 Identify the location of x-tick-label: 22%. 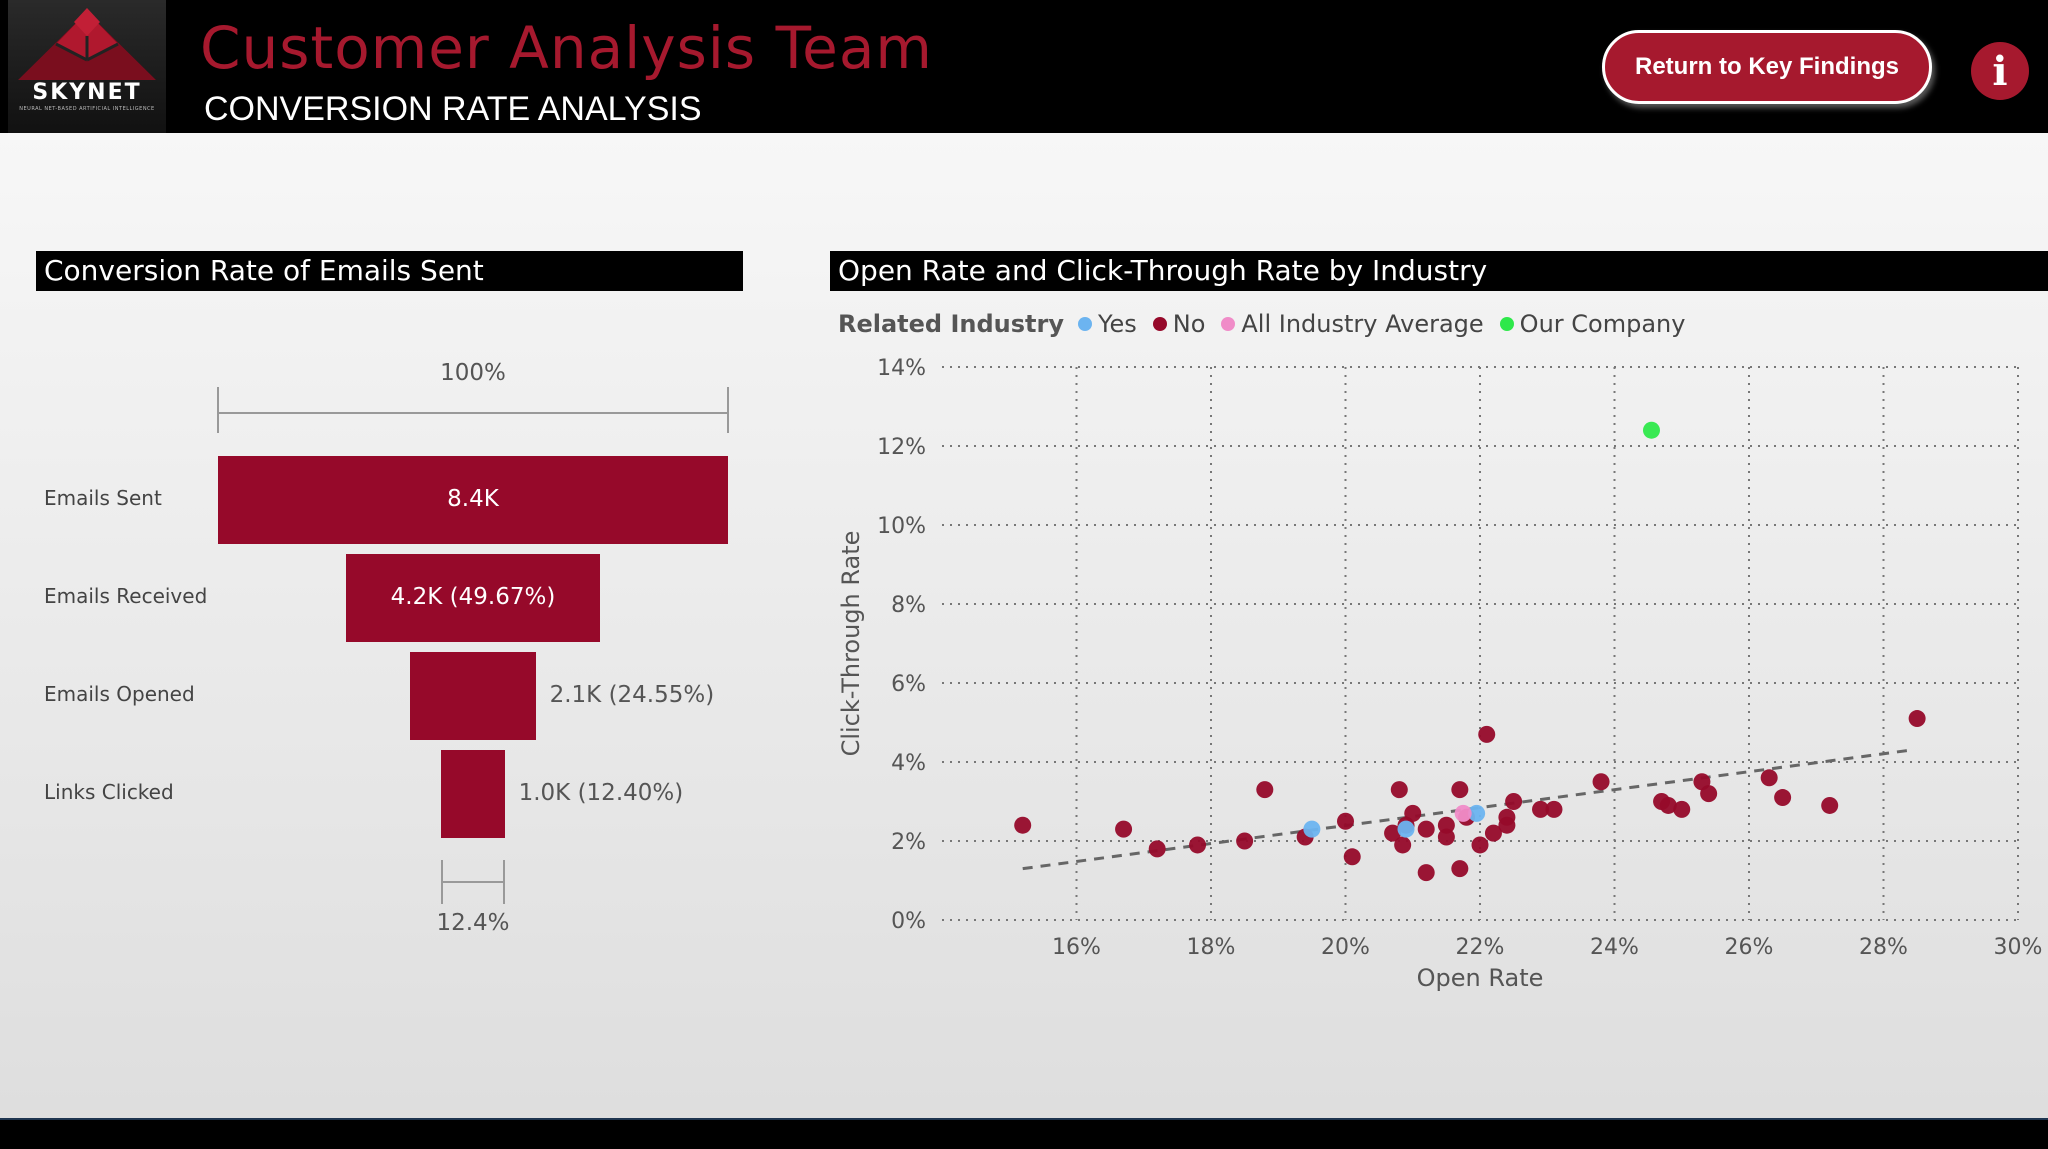
(1480, 947).